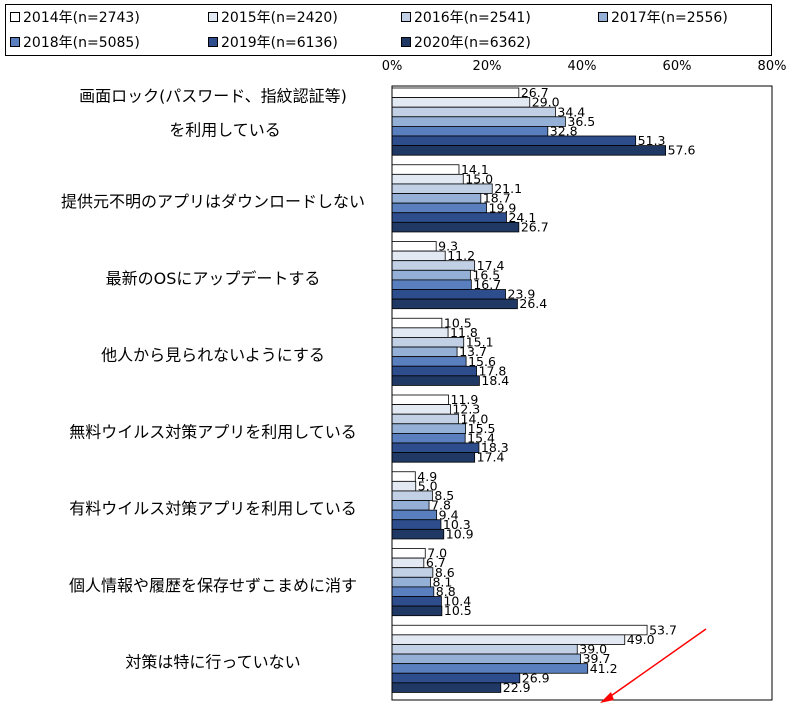  What do you see at coordinates (536, 677) in the screenshot?
I see `data-label: 26.9` at bounding box center [536, 677].